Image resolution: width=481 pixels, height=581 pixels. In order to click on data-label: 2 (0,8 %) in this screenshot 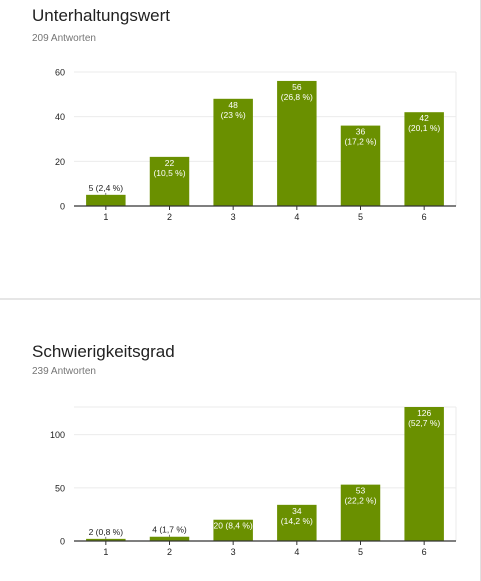, I will do `click(106, 532)`.